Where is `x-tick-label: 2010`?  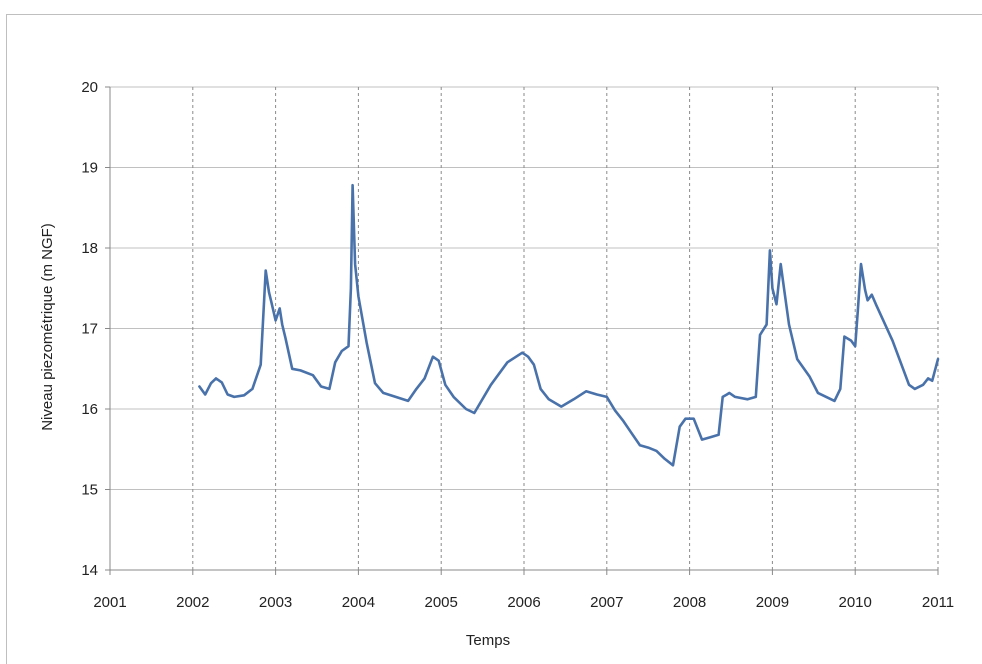 x-tick-label: 2010 is located at coordinates (855, 602).